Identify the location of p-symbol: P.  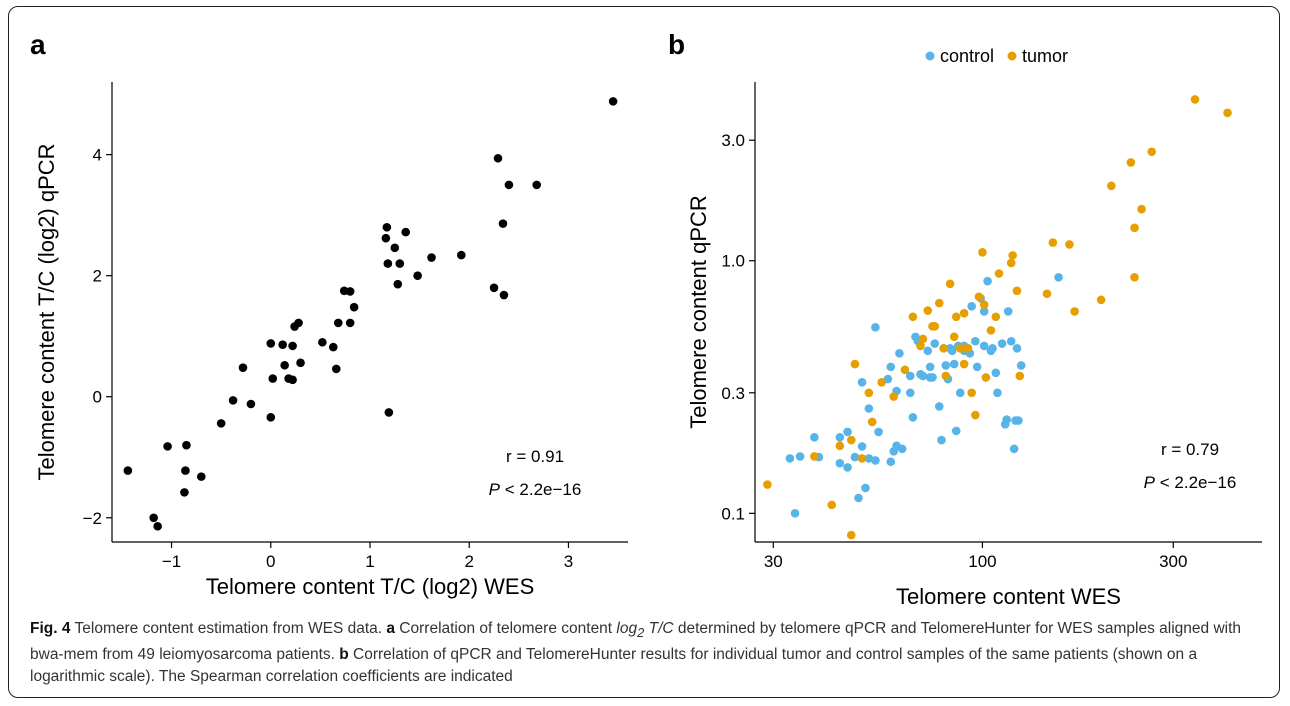
(1150, 482).